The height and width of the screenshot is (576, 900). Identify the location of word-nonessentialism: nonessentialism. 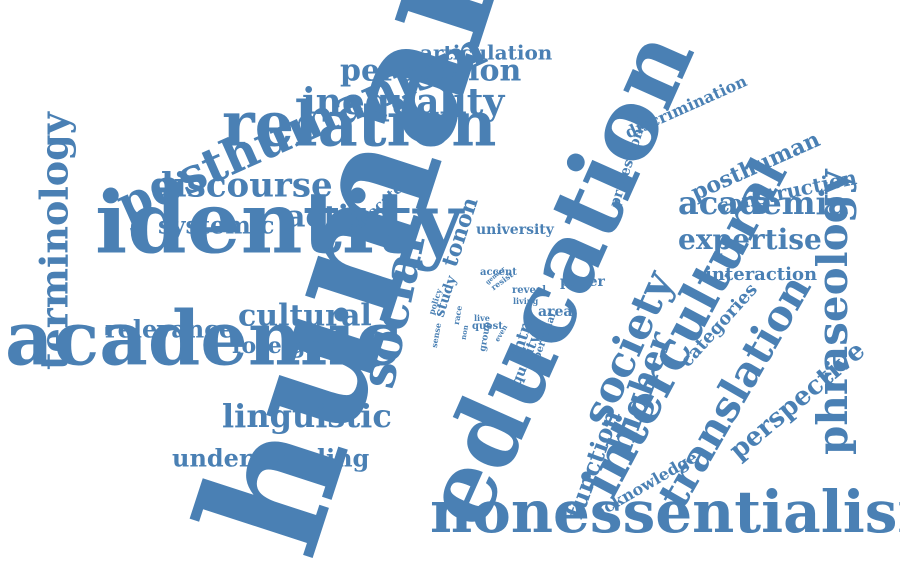
(665, 511).